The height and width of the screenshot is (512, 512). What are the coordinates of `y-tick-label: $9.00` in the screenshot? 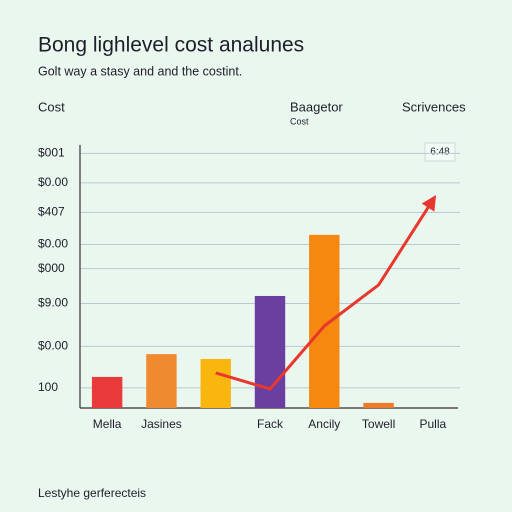 It's located at (53, 303).